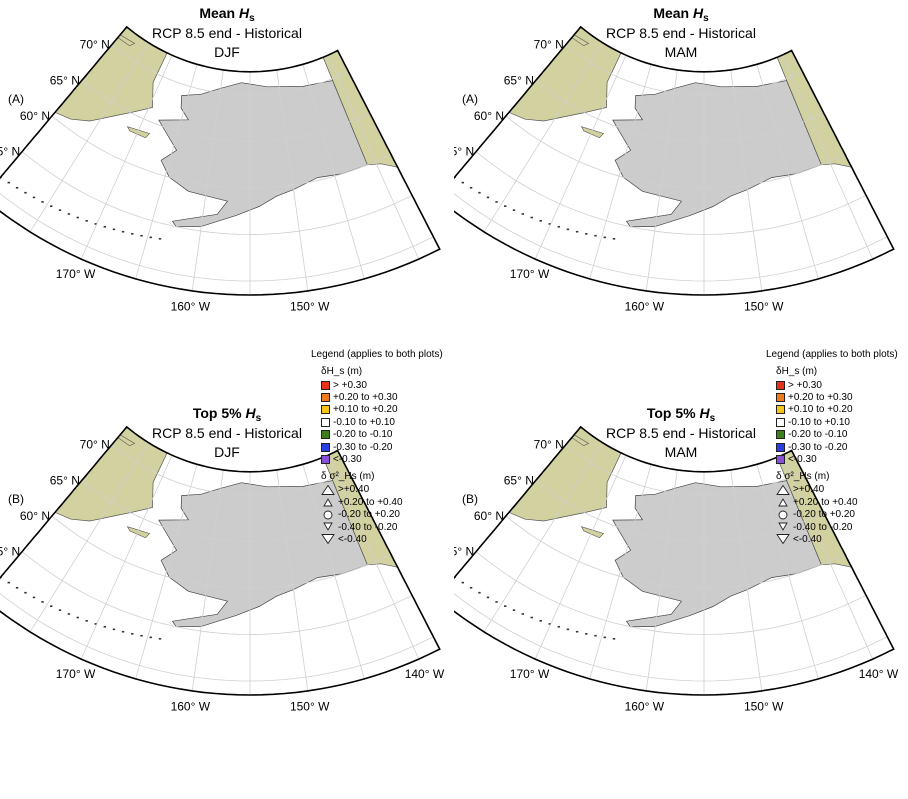 Image resolution: width=908 pixels, height=799 pixels. Describe the element at coordinates (519, 80) in the screenshot. I see `lat-label: 65° N` at that location.